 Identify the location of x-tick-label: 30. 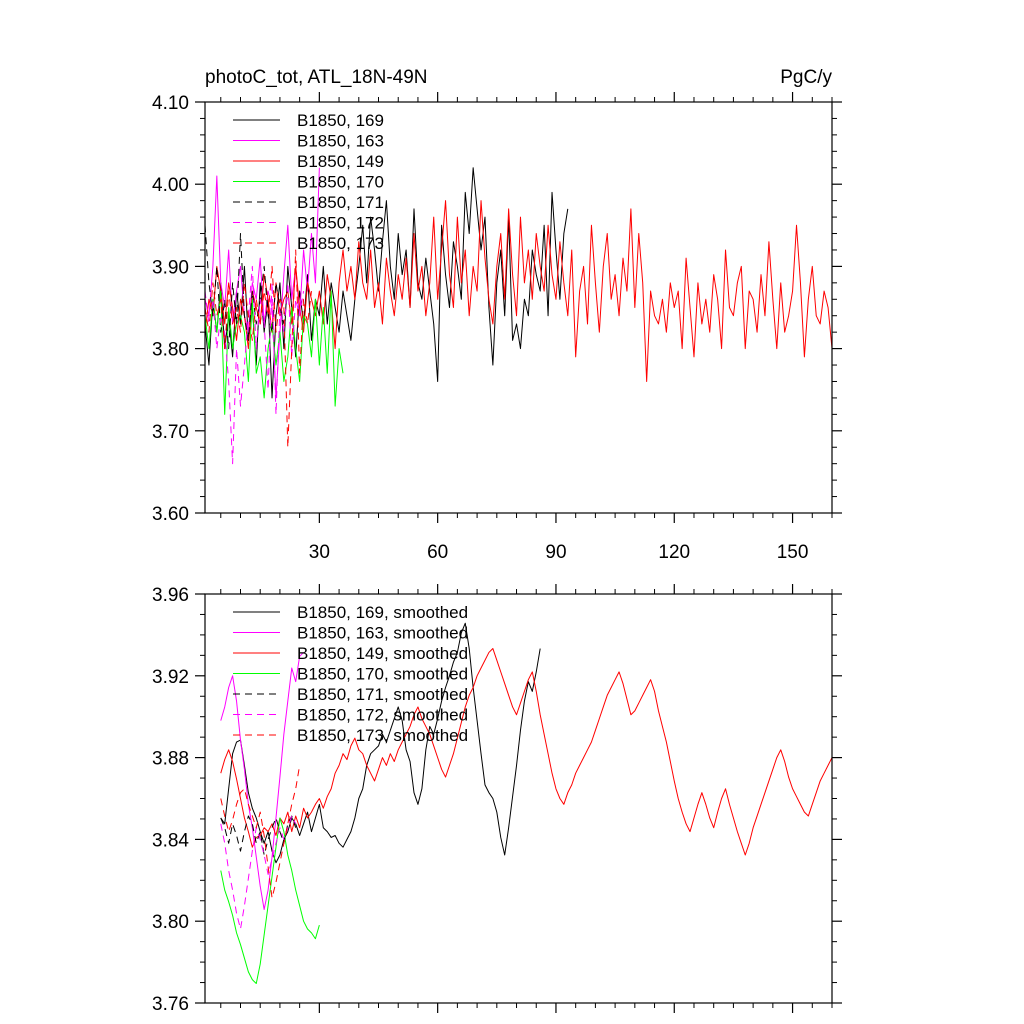
(319, 552).